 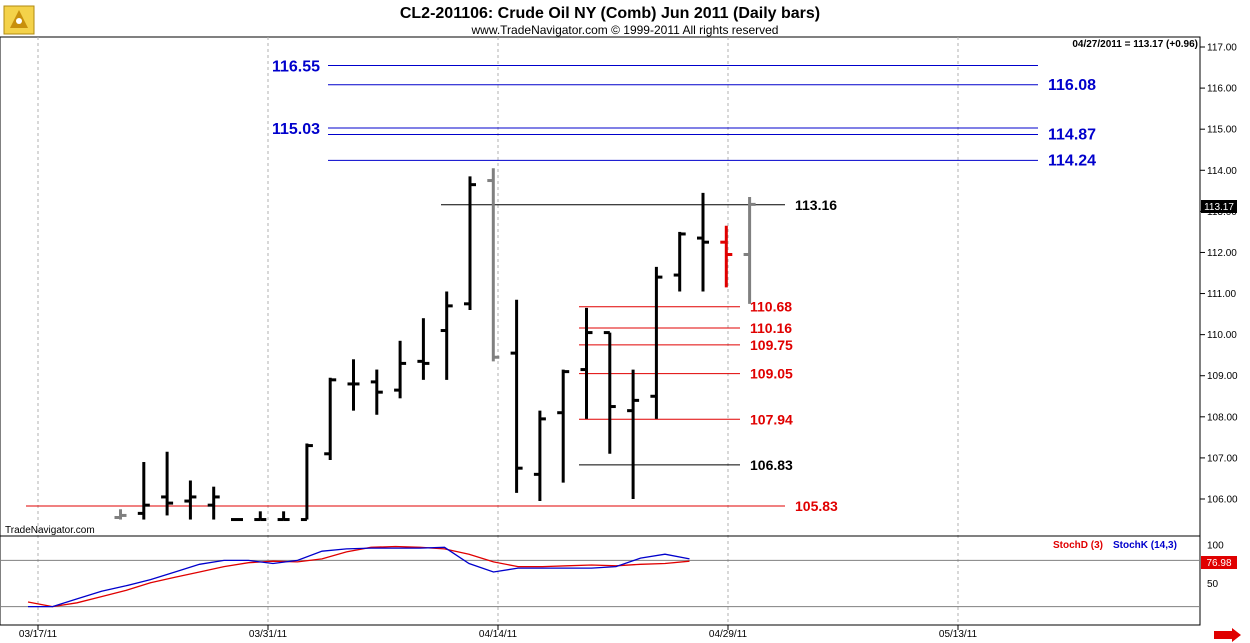 What do you see at coordinates (1222, 253) in the screenshot?
I see `y-tick-label: 112.00` at bounding box center [1222, 253].